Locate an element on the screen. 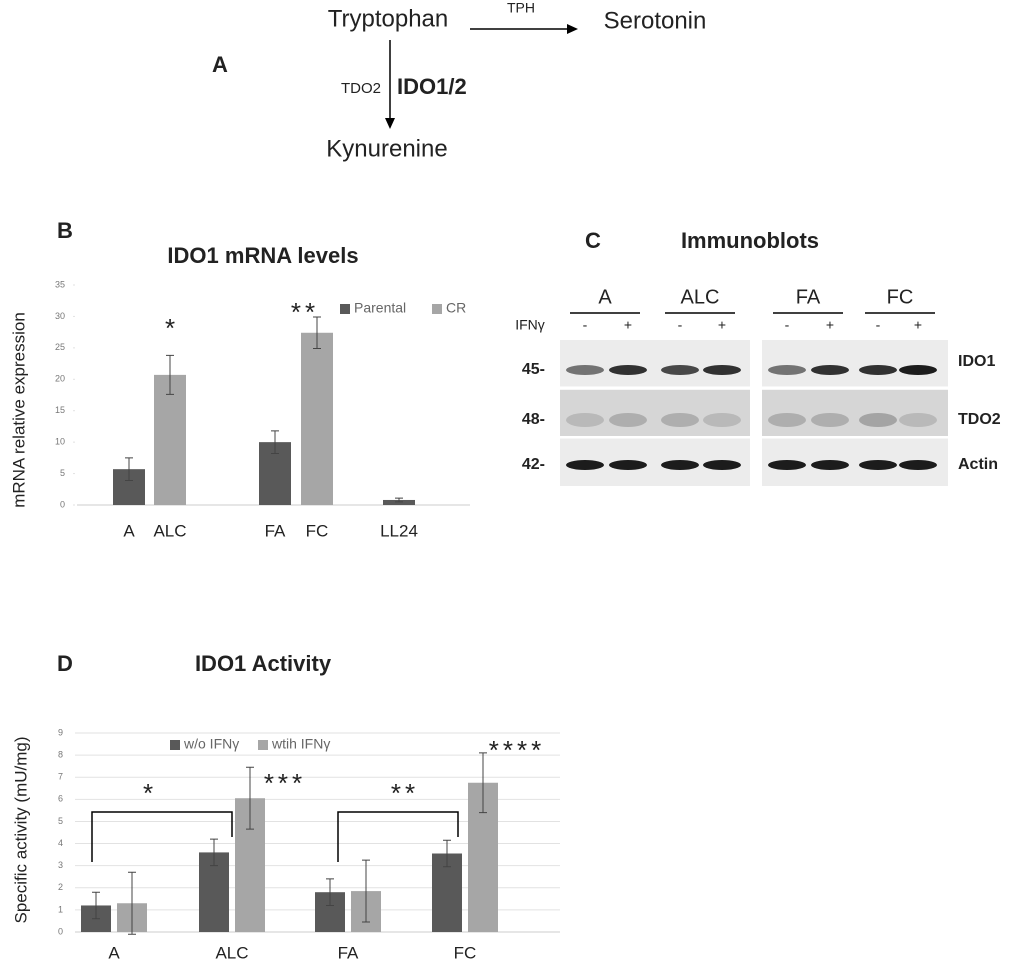 This screenshot has height=967, width=1011. y-tick-label: 15 is located at coordinates (60, 410).